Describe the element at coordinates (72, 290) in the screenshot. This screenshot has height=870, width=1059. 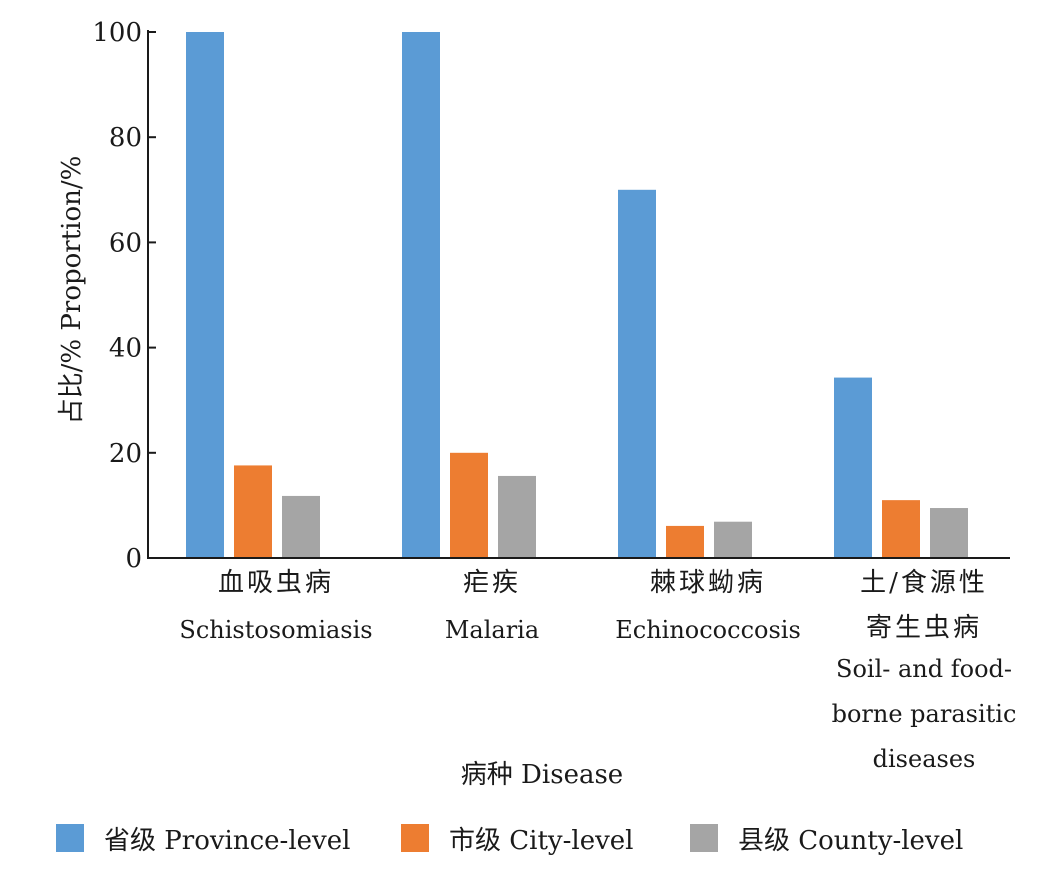
I see `y-axis-title: 占比/% Proportion/%` at that location.